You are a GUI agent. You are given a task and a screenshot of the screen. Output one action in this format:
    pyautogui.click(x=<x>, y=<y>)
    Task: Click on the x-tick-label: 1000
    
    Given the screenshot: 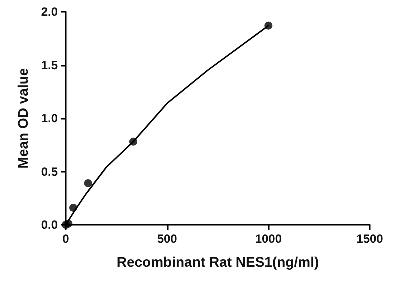 What is the action you would take?
    pyautogui.click(x=268, y=239)
    